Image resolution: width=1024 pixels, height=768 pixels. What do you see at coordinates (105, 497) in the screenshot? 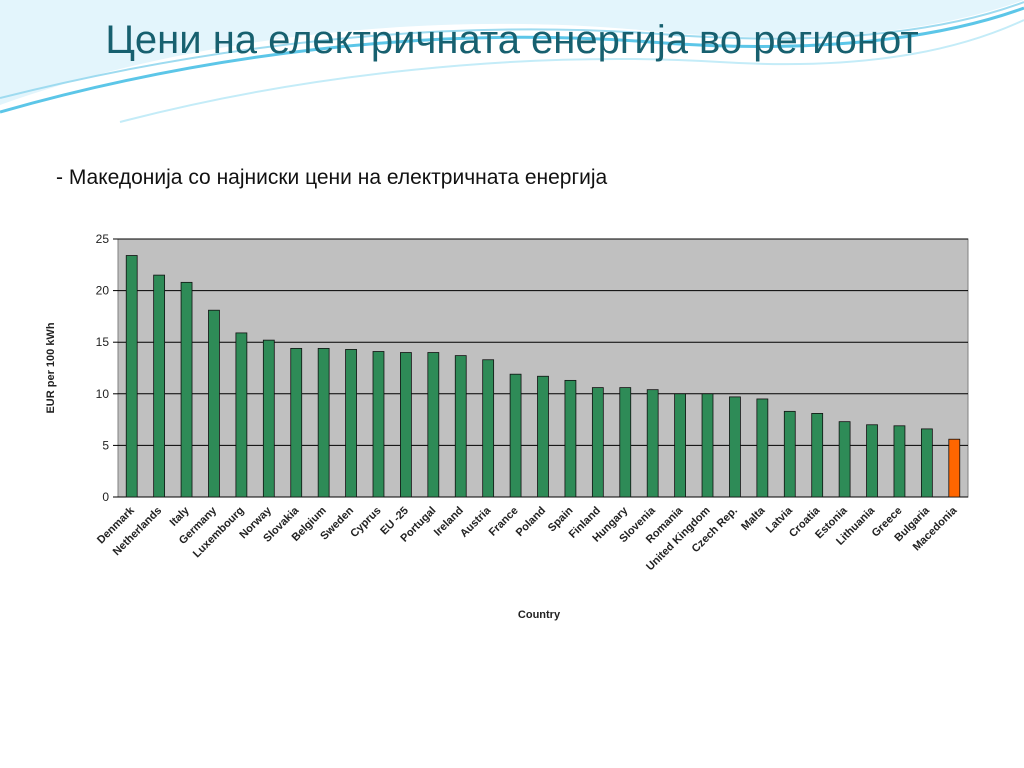
I see `y-tick-label: 0` at bounding box center [105, 497].